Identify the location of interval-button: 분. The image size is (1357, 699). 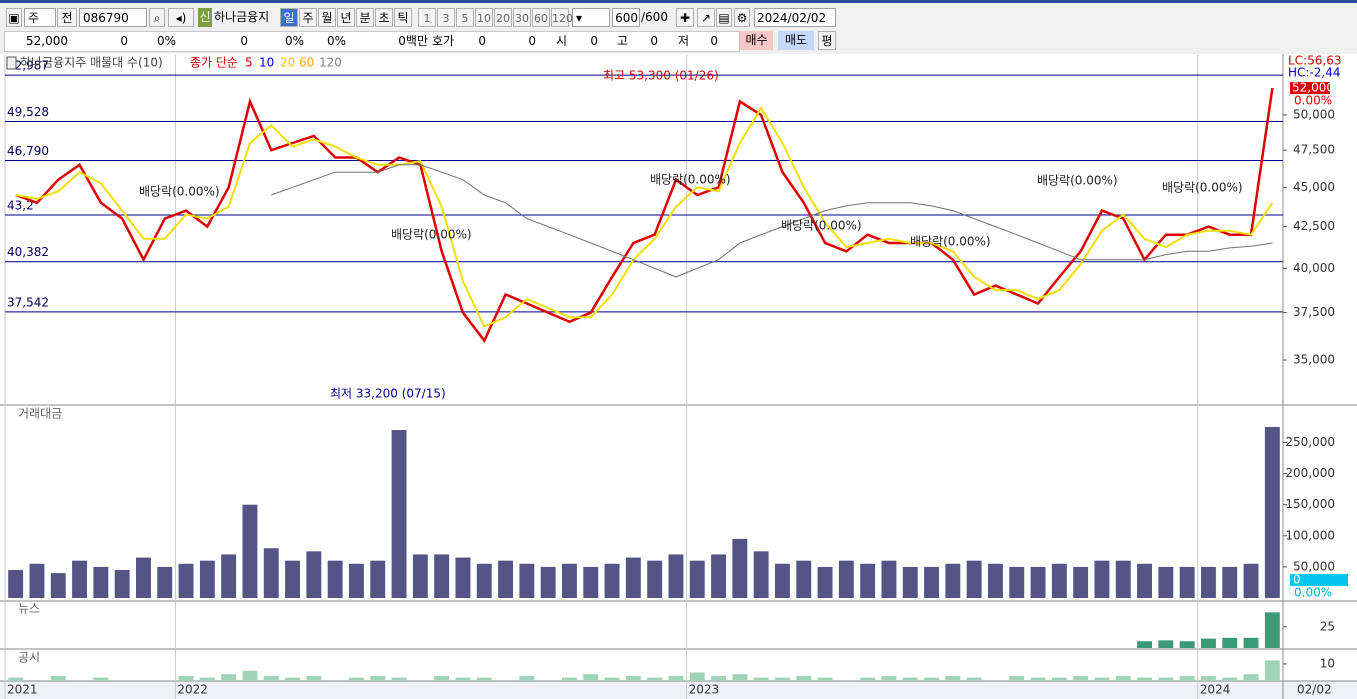
(365, 17).